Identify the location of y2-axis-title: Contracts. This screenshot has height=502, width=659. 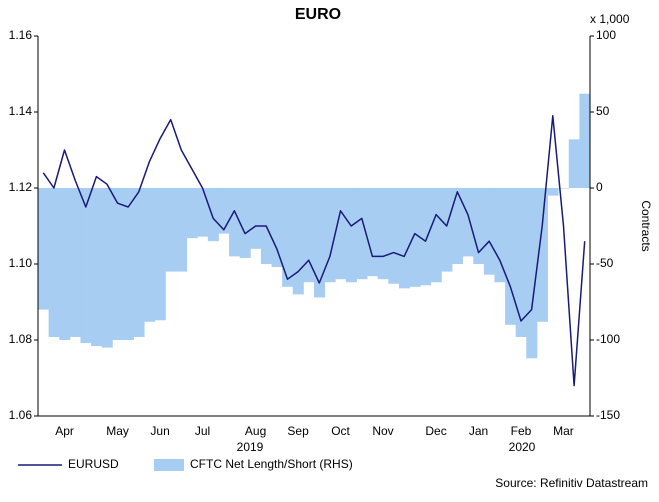
(646, 225).